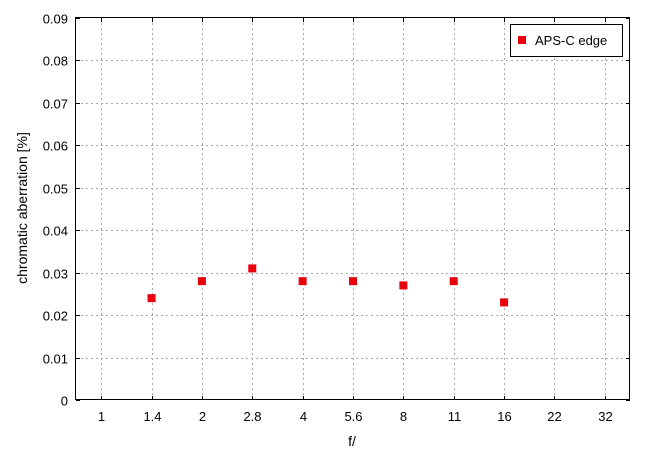 The width and height of the screenshot is (655, 455). Describe the element at coordinates (328, 285) in the screenshot. I see `data-series` at that location.